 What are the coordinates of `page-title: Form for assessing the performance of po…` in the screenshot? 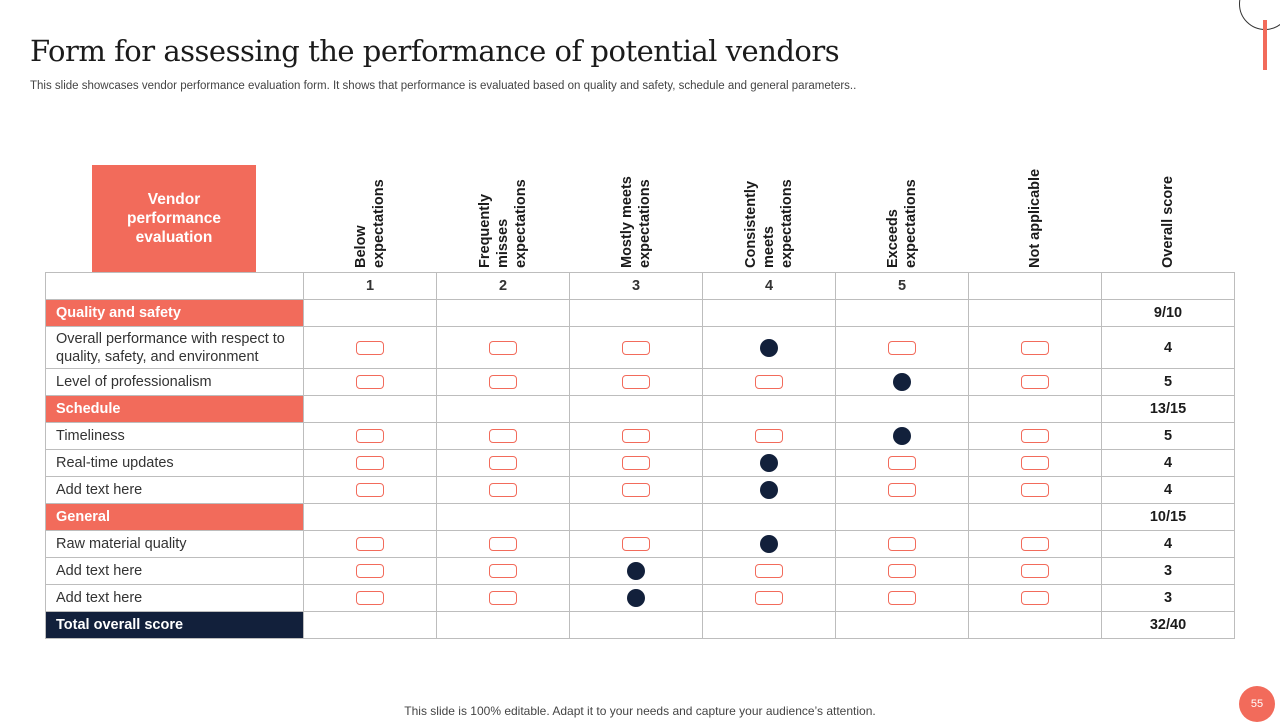 It's located at (435, 51).